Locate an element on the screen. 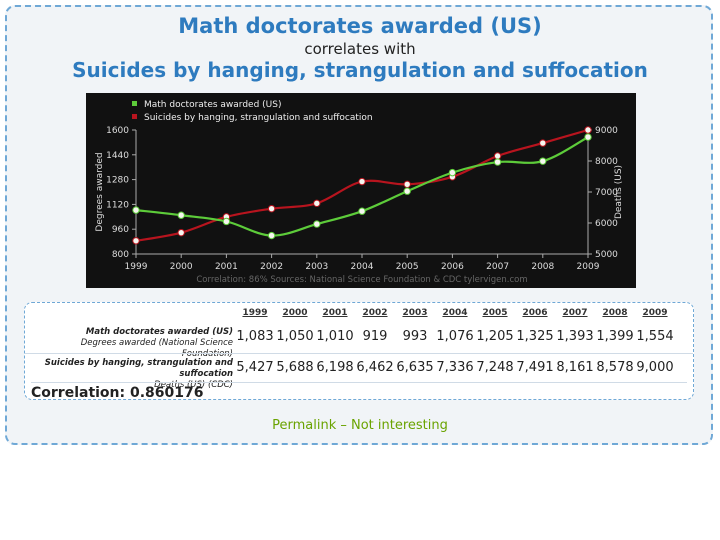  year-header-2008: 2008 is located at coordinates (615, 313).